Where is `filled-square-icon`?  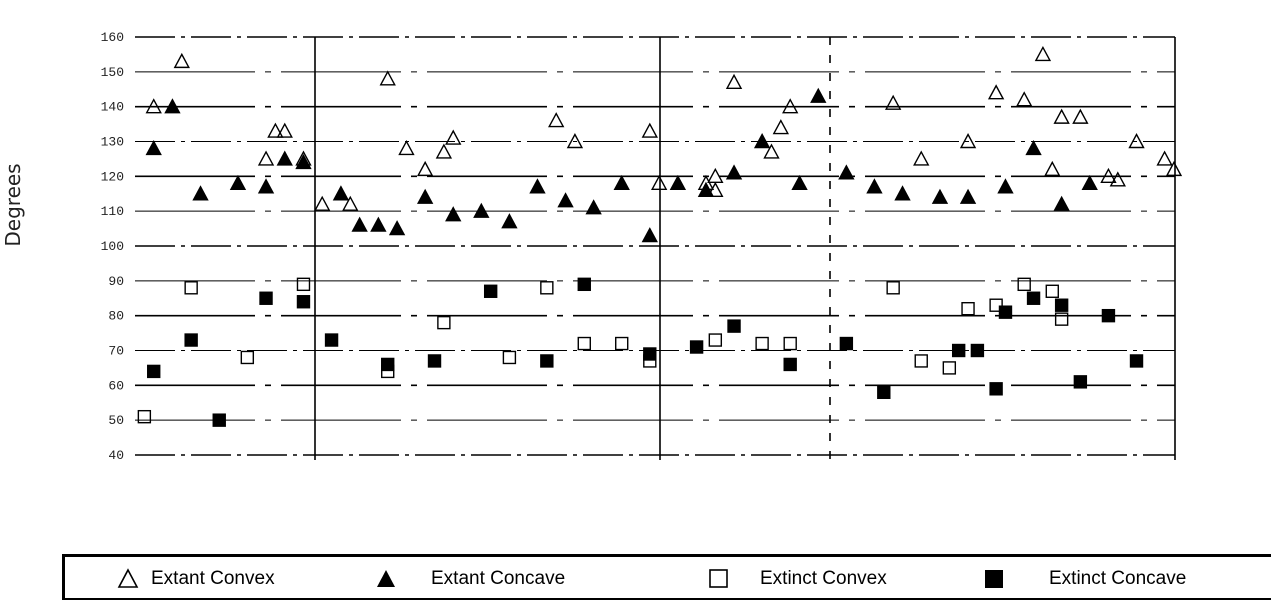
filled-square-icon is located at coordinates (994, 579).